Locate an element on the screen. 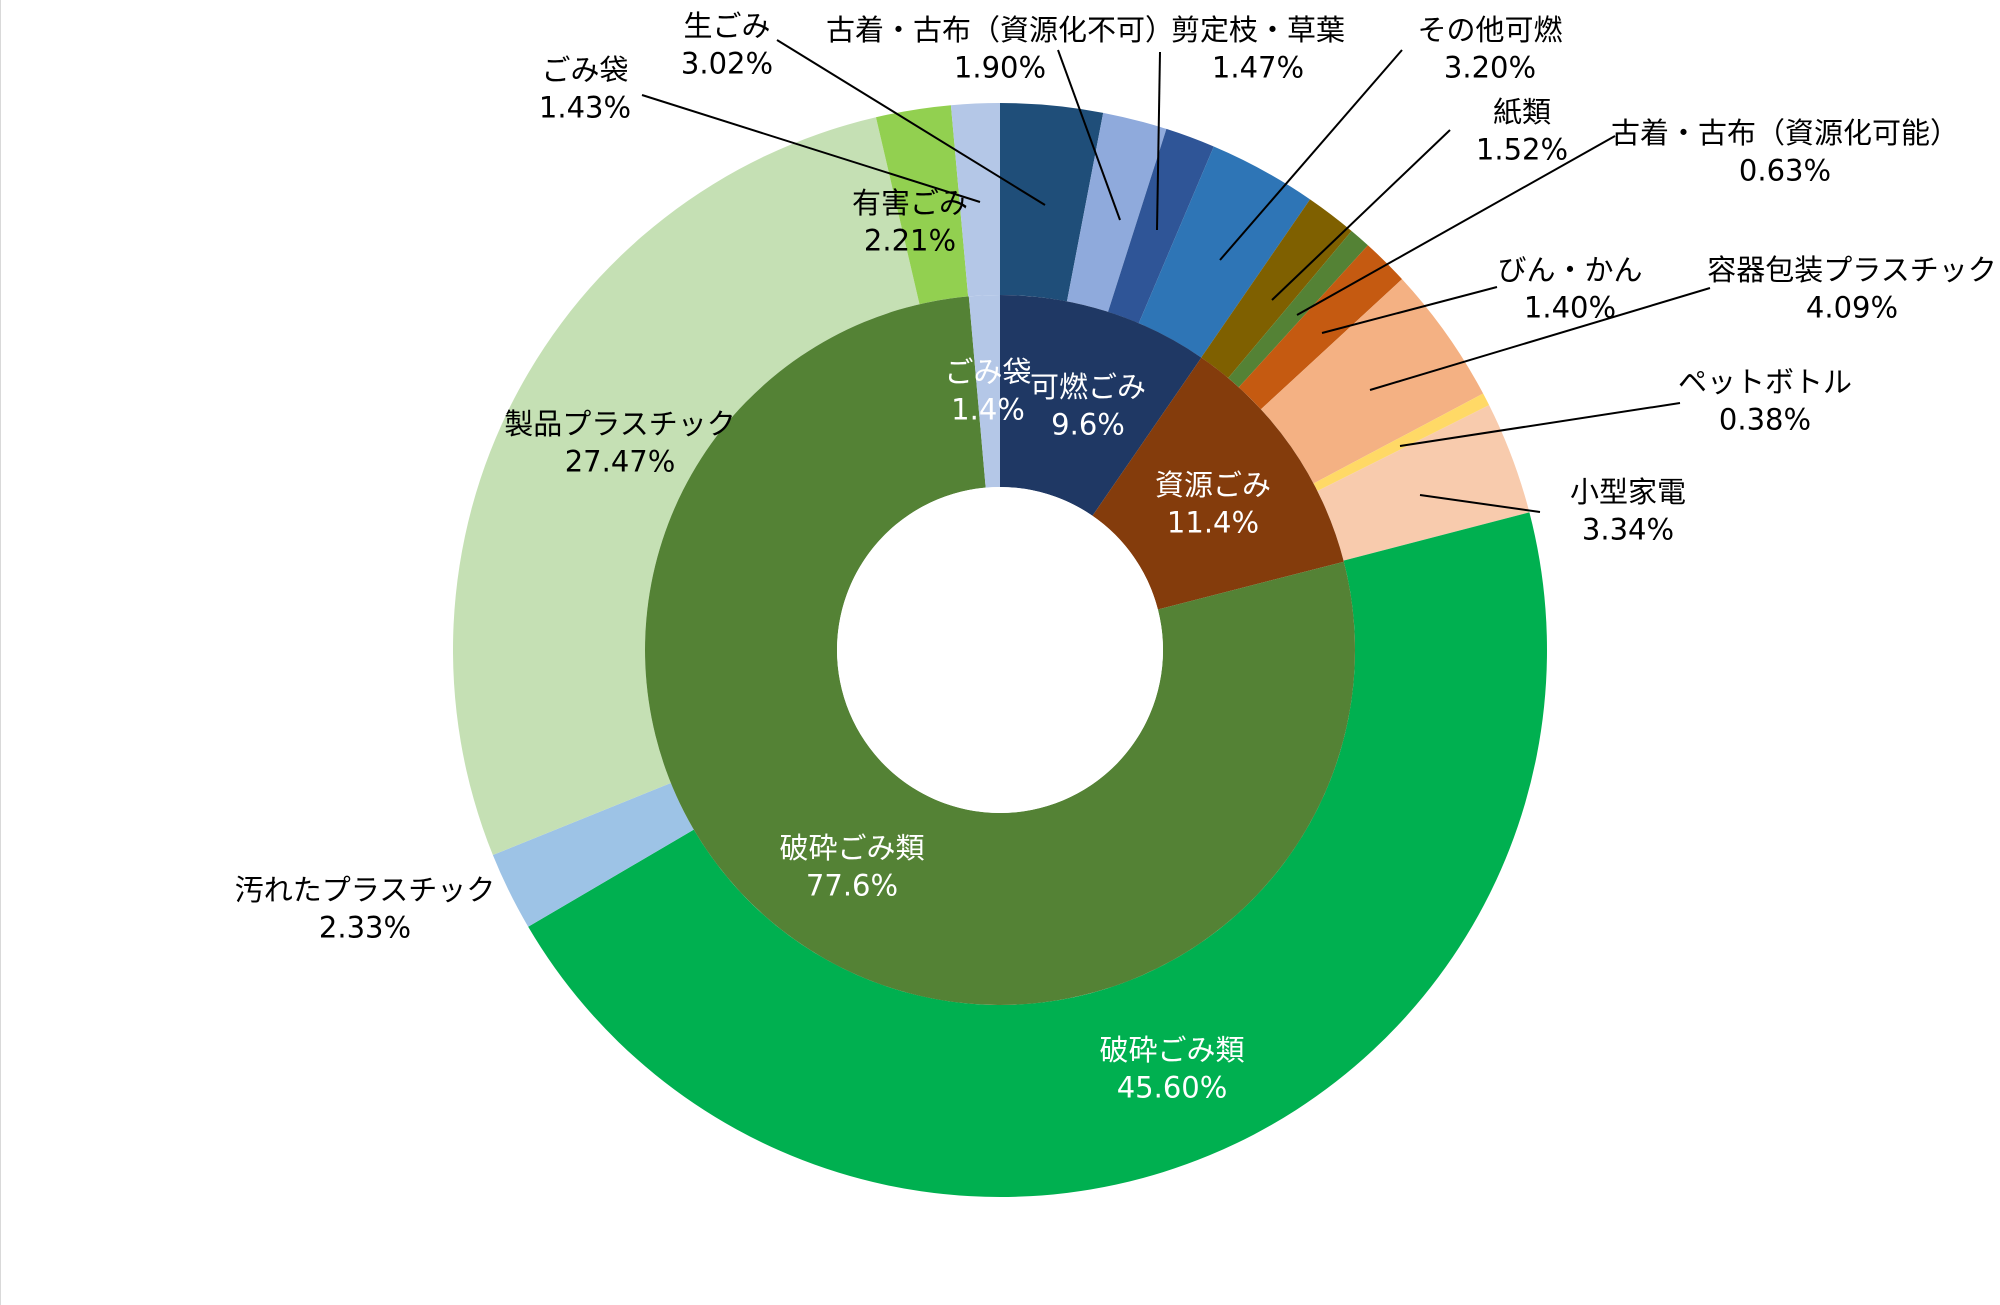  outer-slice-10-name: 破砕ごみ類 is located at coordinates (1171, 1050).